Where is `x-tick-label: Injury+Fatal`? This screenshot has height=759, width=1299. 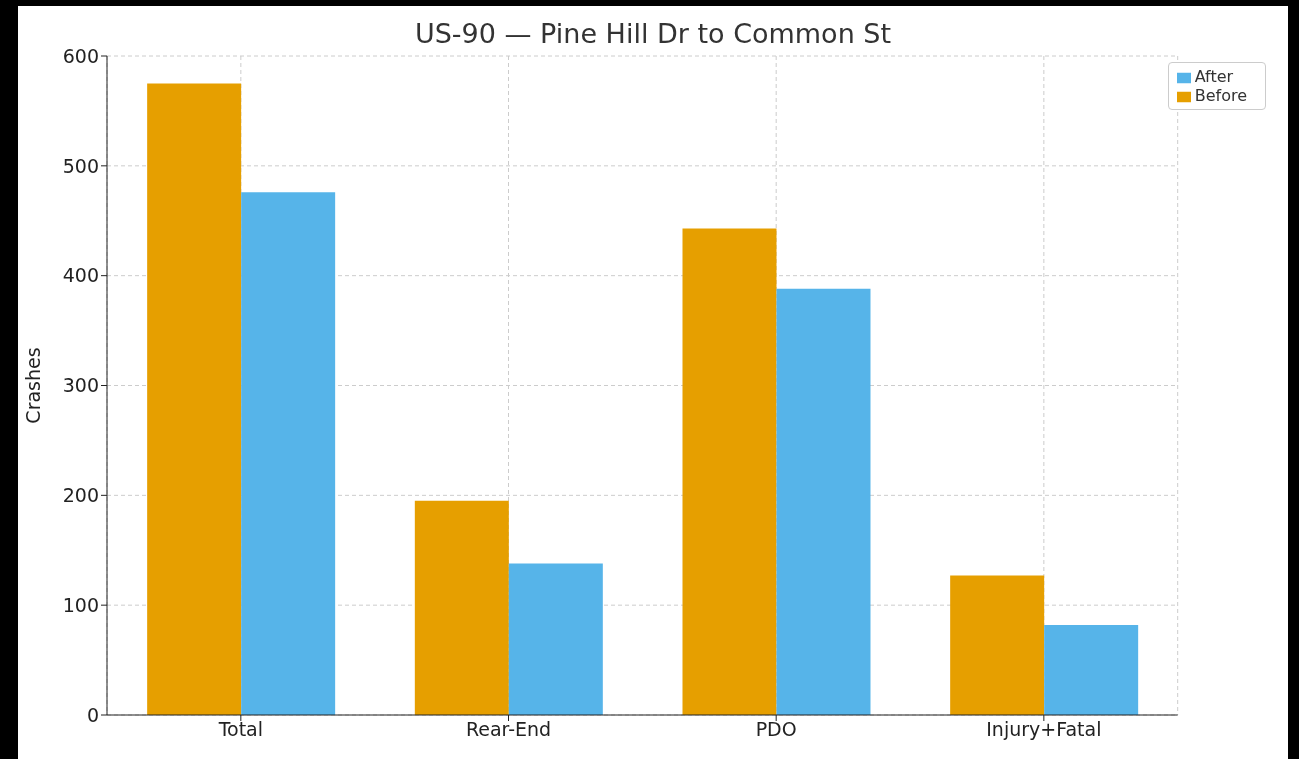
x-tick-label: Injury+Fatal is located at coordinates (1044, 729).